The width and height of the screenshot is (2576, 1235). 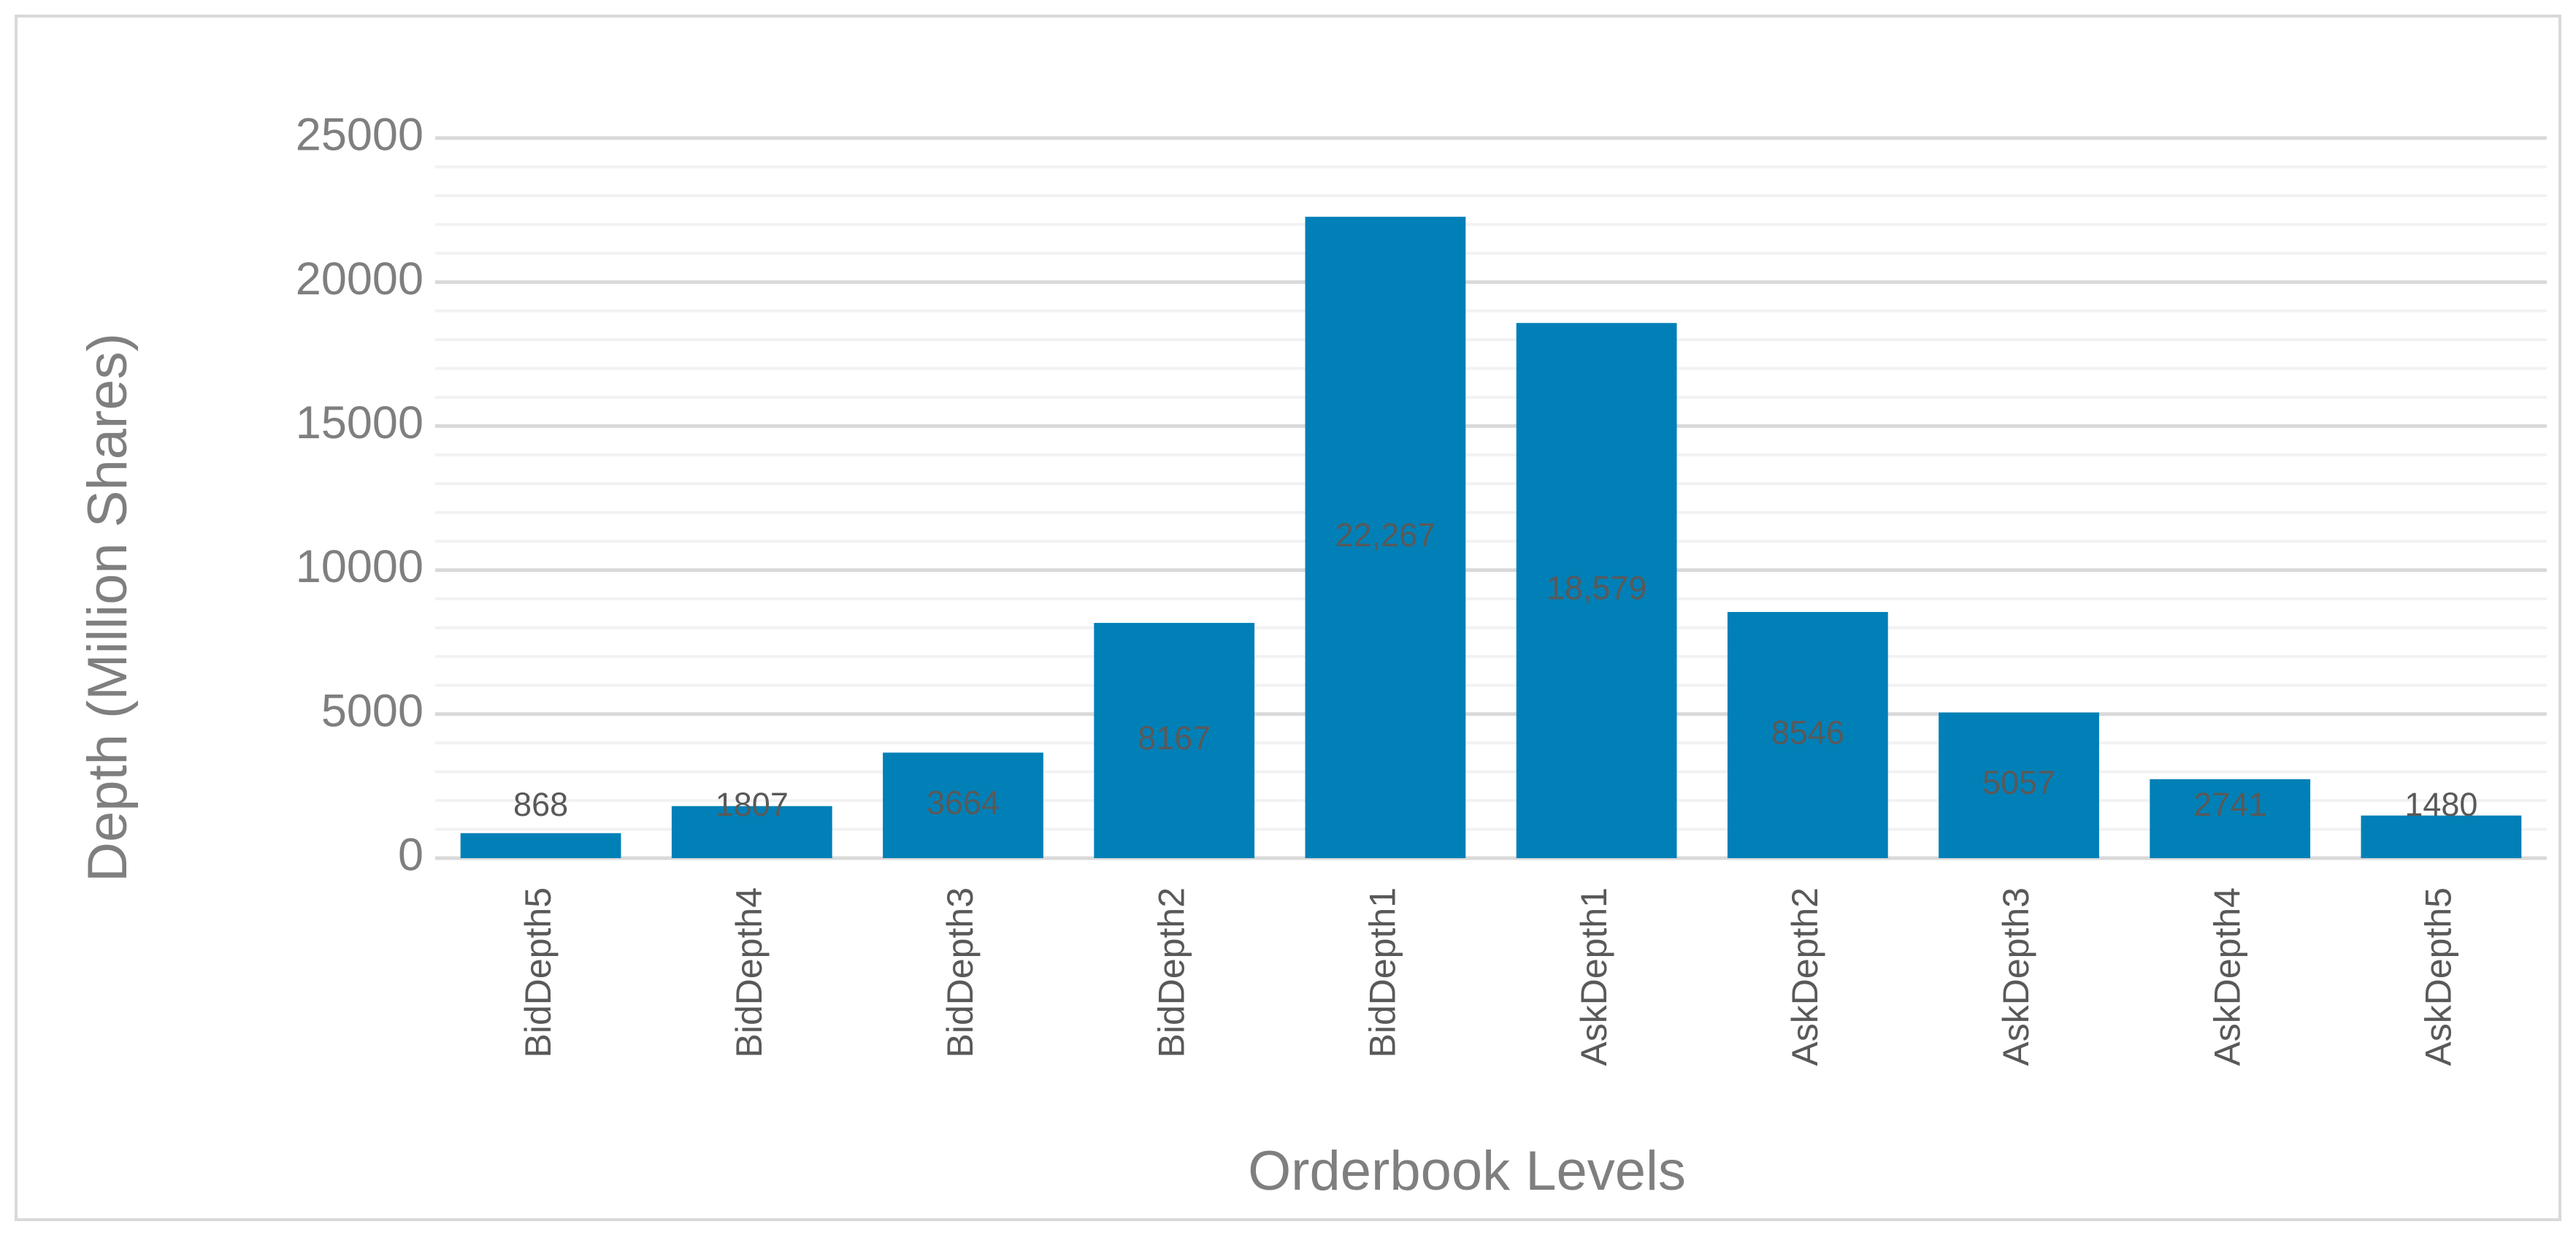 What do you see at coordinates (359, 422) in the screenshot?
I see `y-tick-label: 15000` at bounding box center [359, 422].